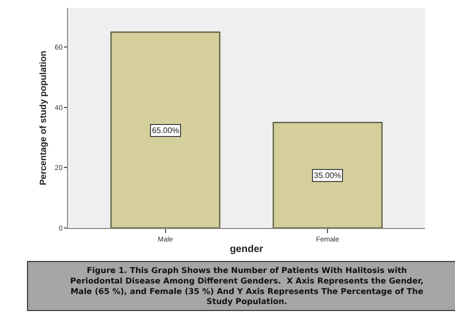 Image resolution: width=455 pixels, height=333 pixels. Describe the element at coordinates (247, 286) in the screenshot. I see `caption: Figure 1. This Graph Shows the Number of Patients With Halitosis with Periodontal Disease Among Different Genders. X Axis Represents the Gender, Male (65 %), and Female (35 %) And Y Axis Represents The Percentage of The Study Population.` at that location.